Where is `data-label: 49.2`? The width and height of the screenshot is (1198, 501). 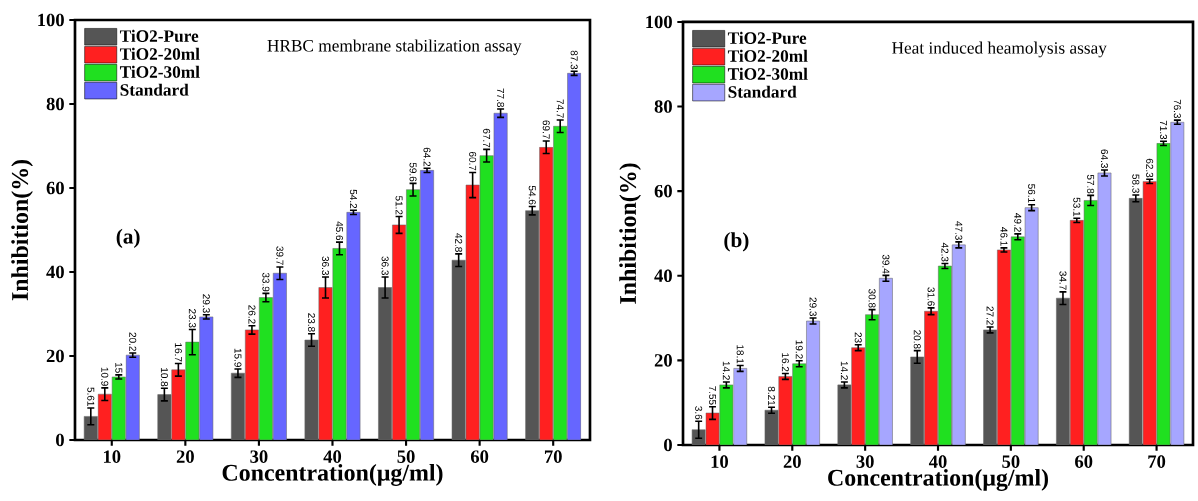 data-label: 49.2 is located at coordinates (1018, 222).